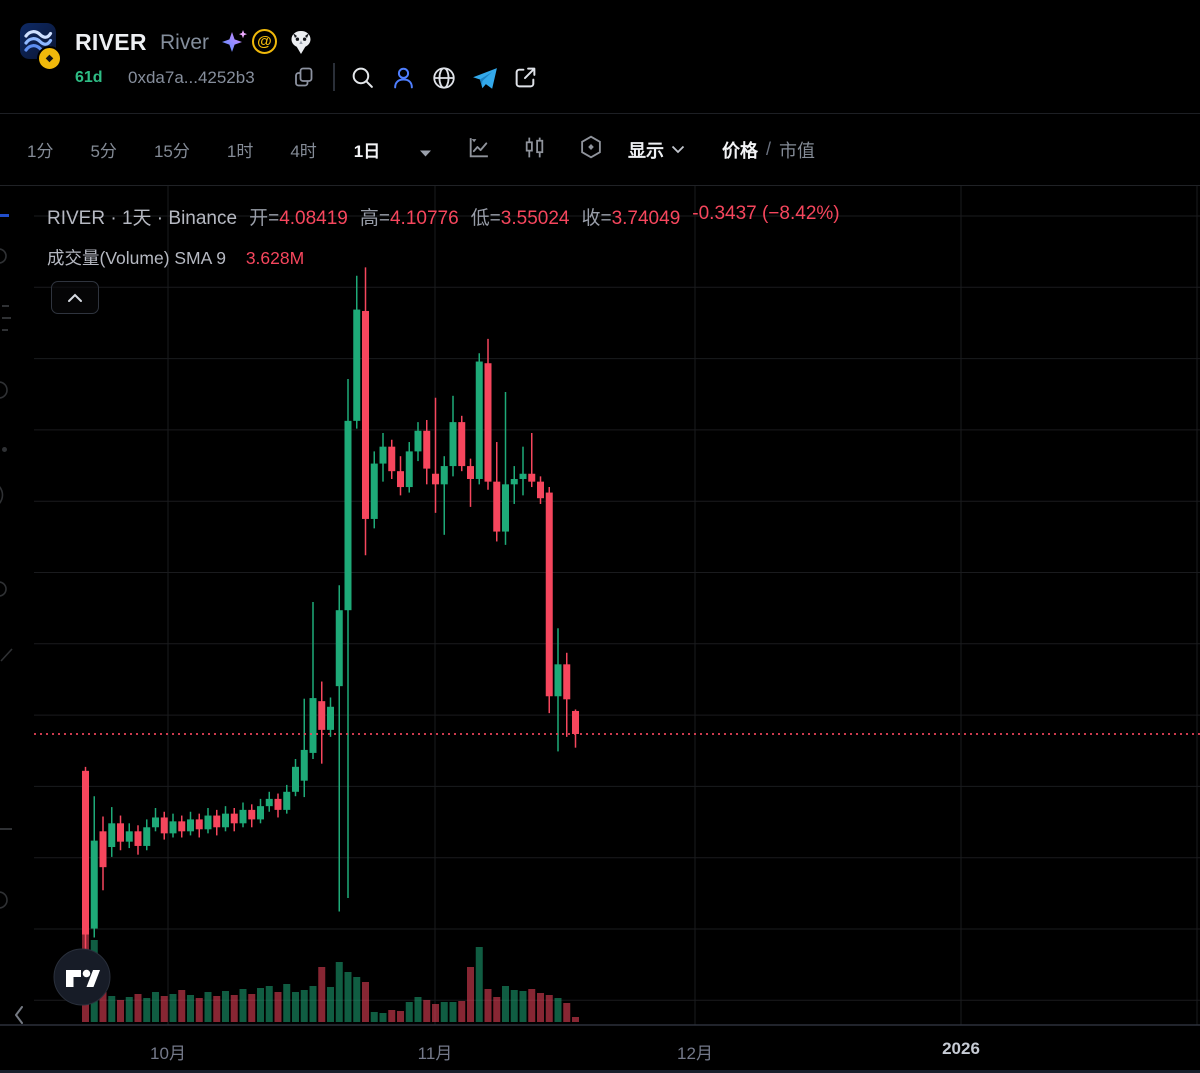  What do you see at coordinates (75, 297) in the screenshot?
I see `collapse-pane-button` at bounding box center [75, 297].